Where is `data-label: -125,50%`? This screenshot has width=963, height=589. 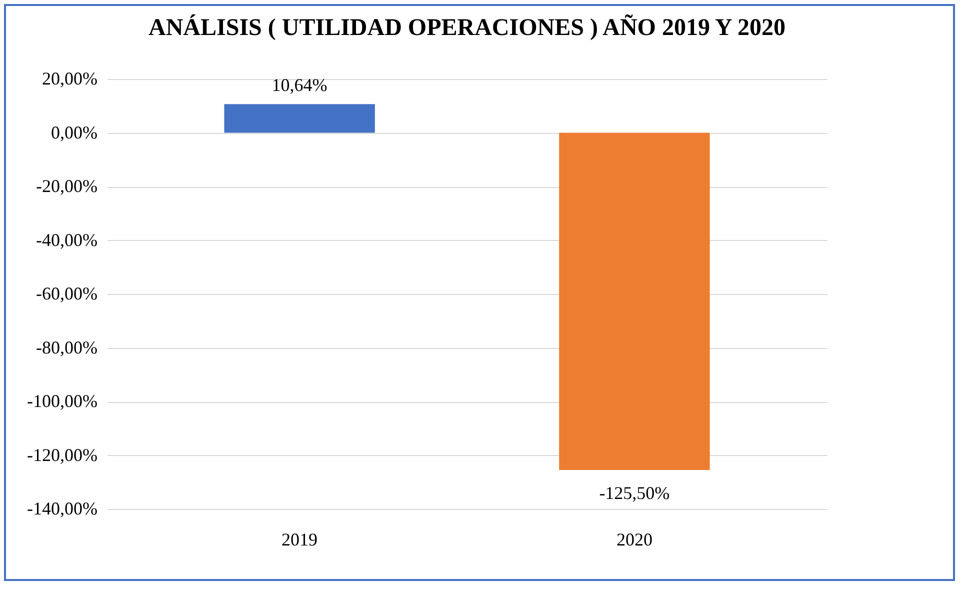 data-label: -125,50% is located at coordinates (634, 493).